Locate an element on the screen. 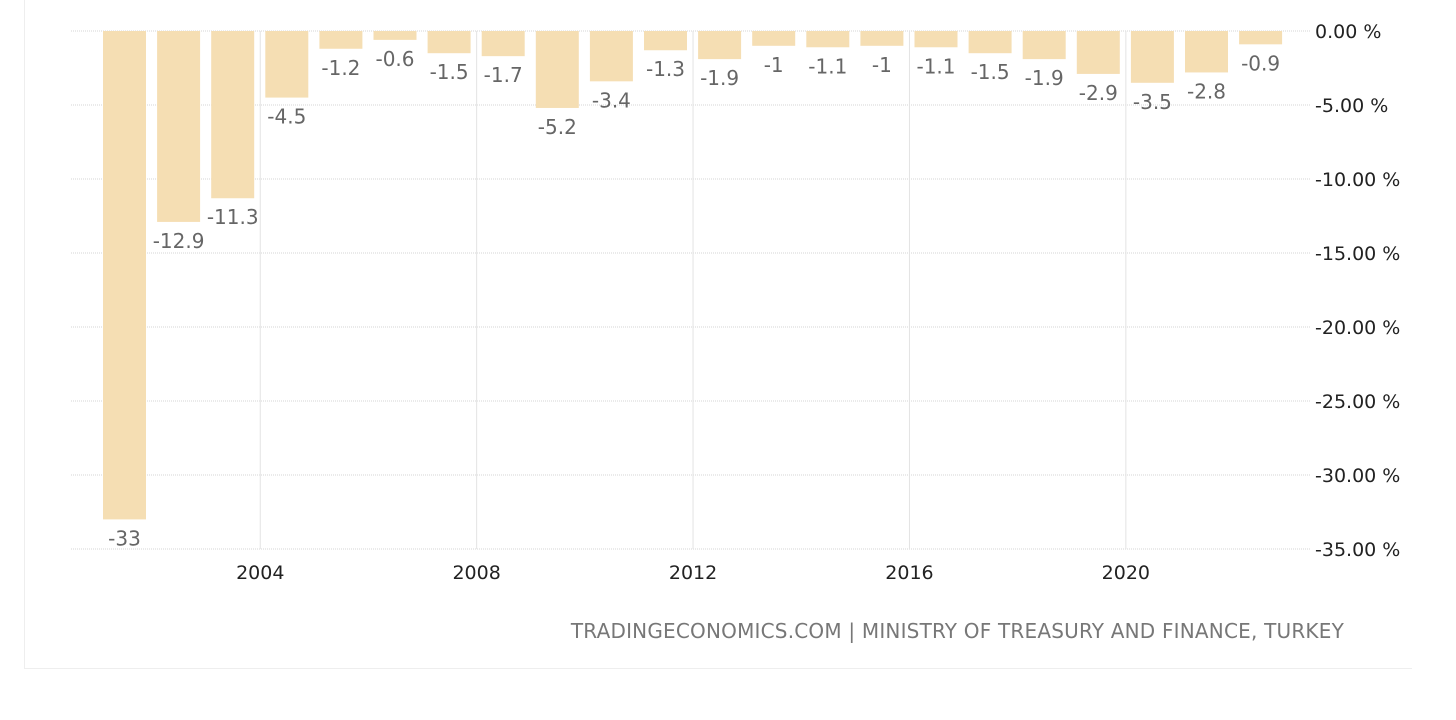 This screenshot has height=720, width=1456. y-tick-label: -35.00 % is located at coordinates (1357, 550).